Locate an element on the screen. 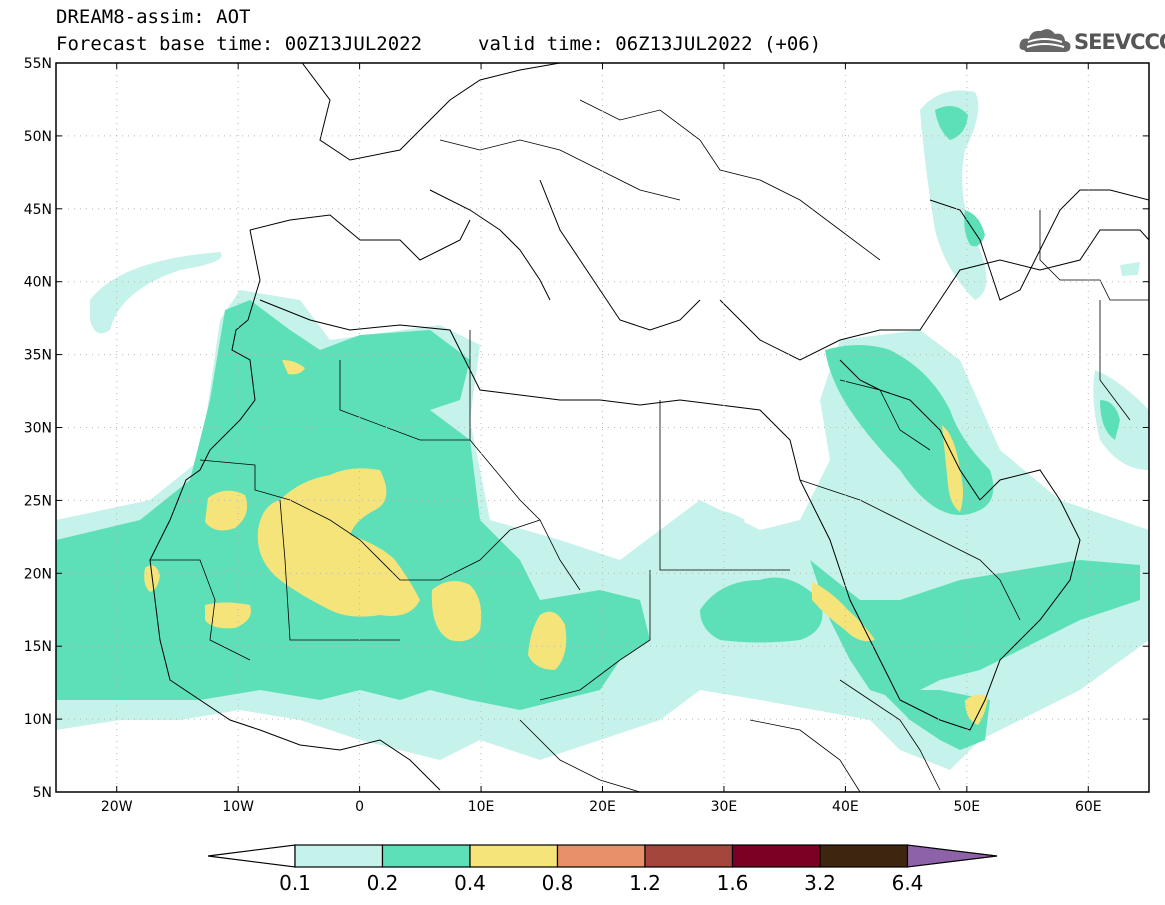 The width and height of the screenshot is (1165, 905). lon-label: 30E is located at coordinates (724, 807).